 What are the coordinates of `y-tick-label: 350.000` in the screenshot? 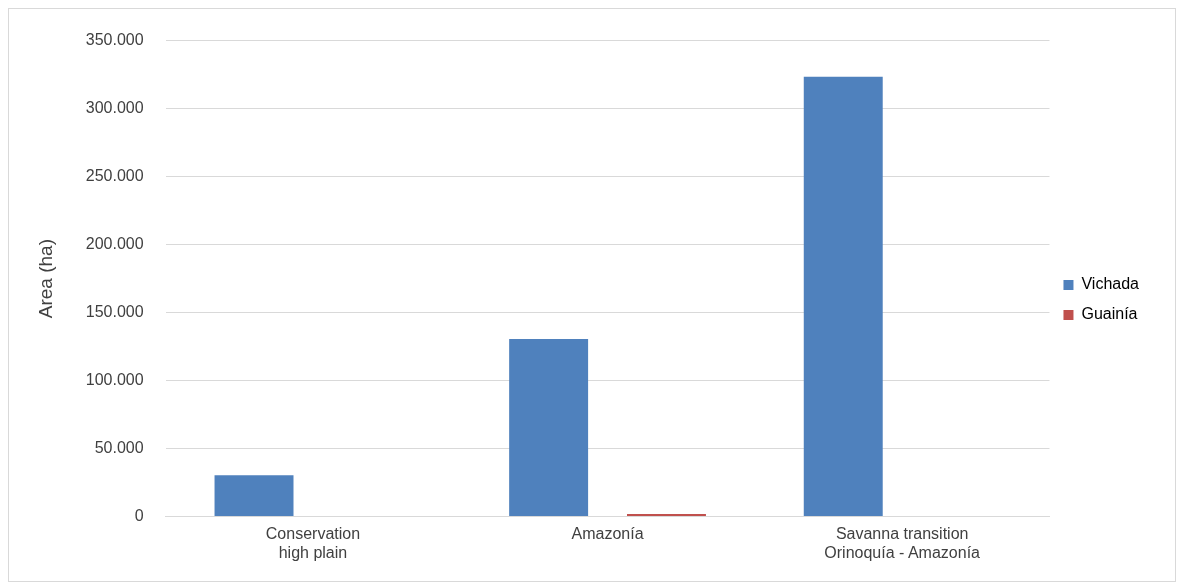 It's located at (114, 40).